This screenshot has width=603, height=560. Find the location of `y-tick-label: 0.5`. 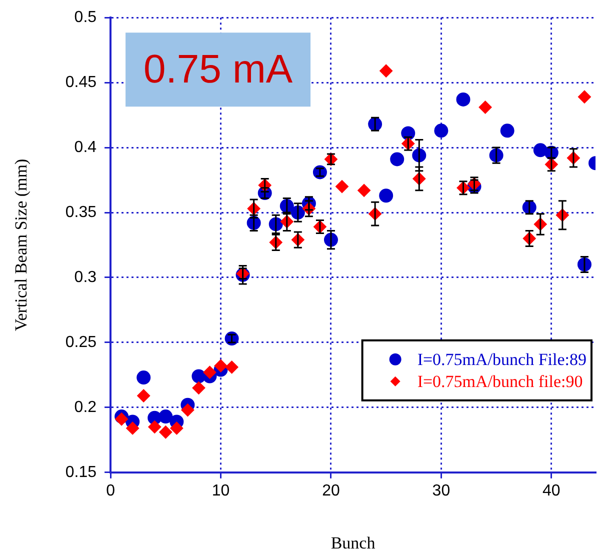

y-tick-label: 0.5 is located at coordinates (85, 17).